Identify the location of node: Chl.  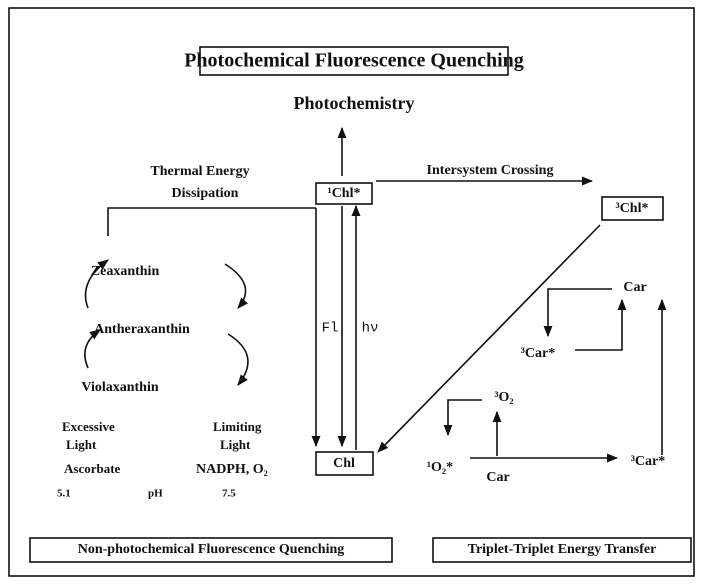
(344, 463).